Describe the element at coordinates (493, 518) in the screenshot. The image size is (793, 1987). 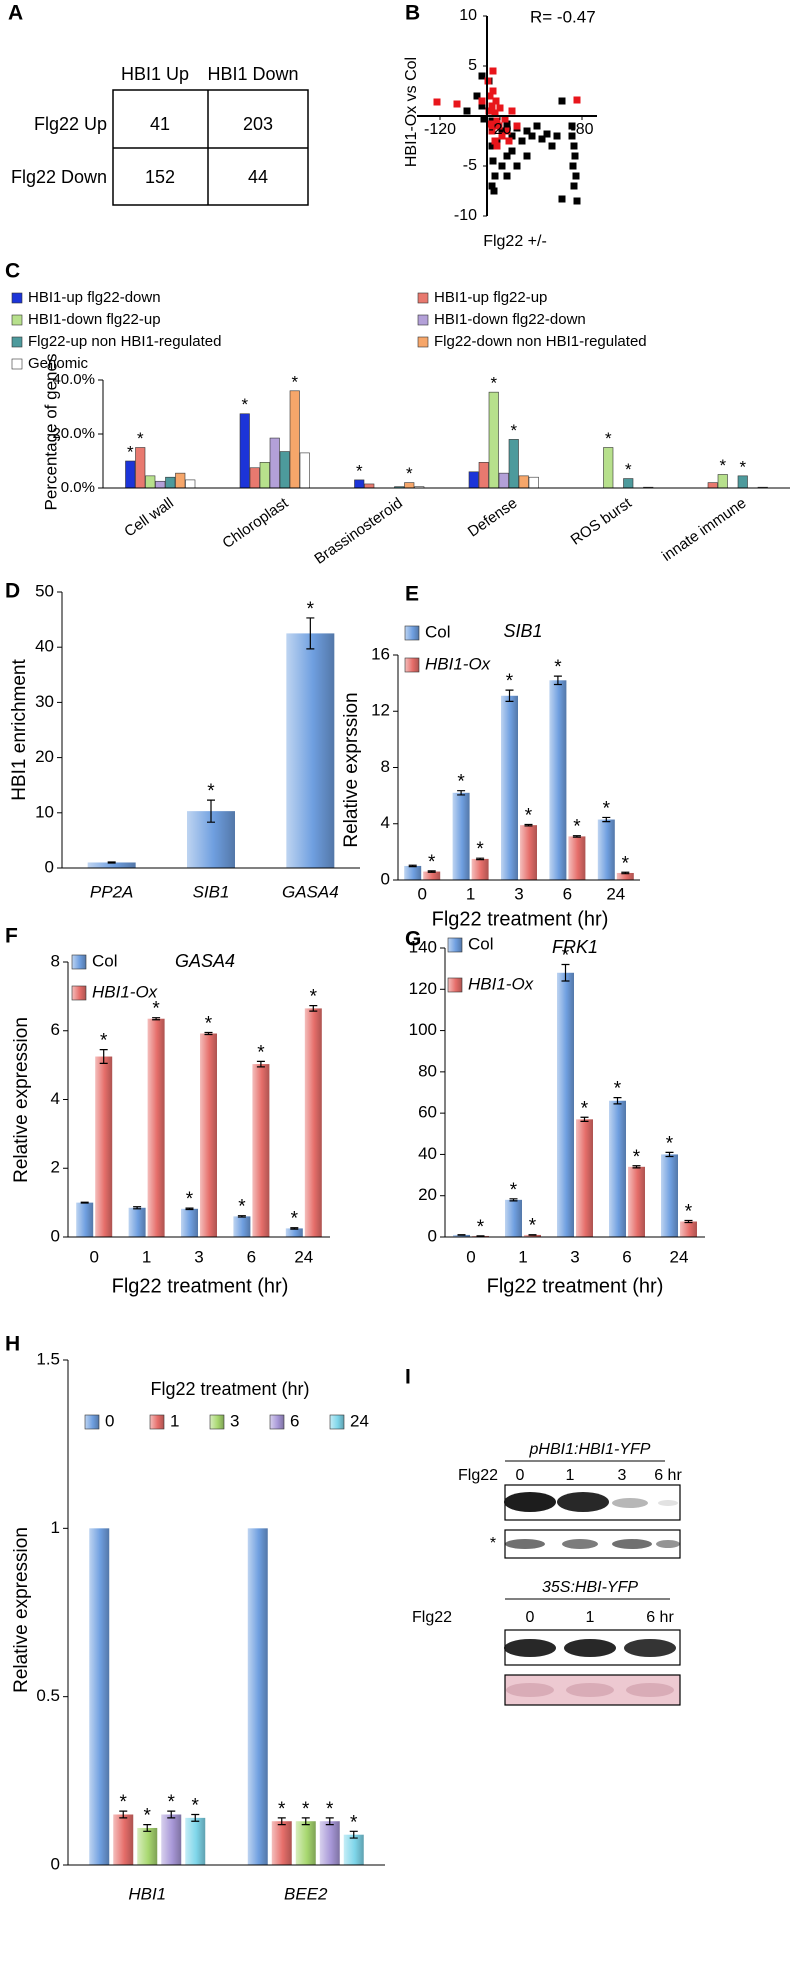
I see `category-label: Defense` at that location.